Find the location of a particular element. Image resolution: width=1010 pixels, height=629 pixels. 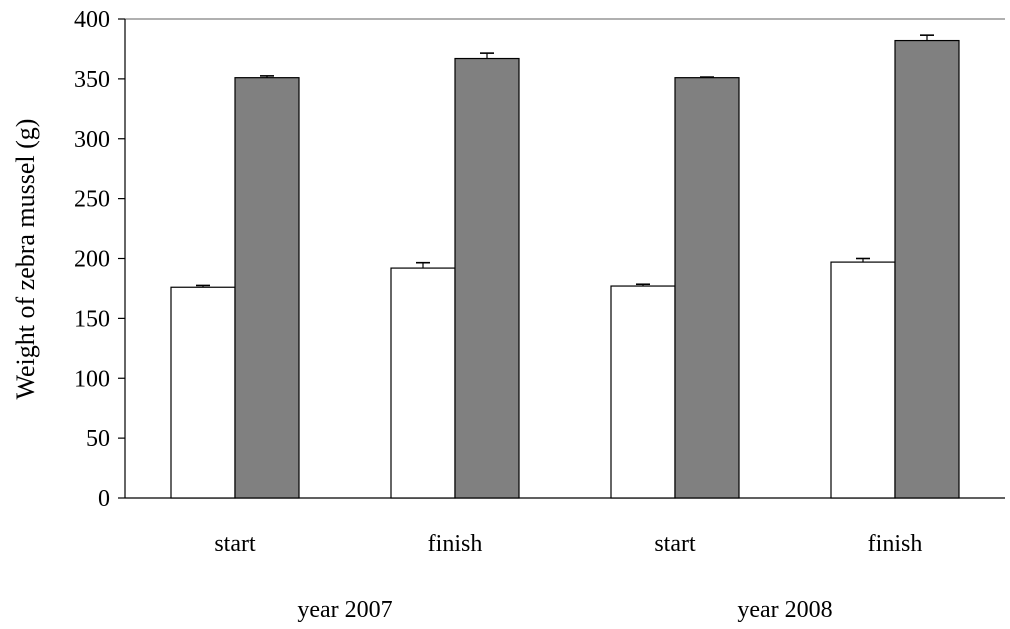

y-tick-label: 350 is located at coordinates (92, 80).